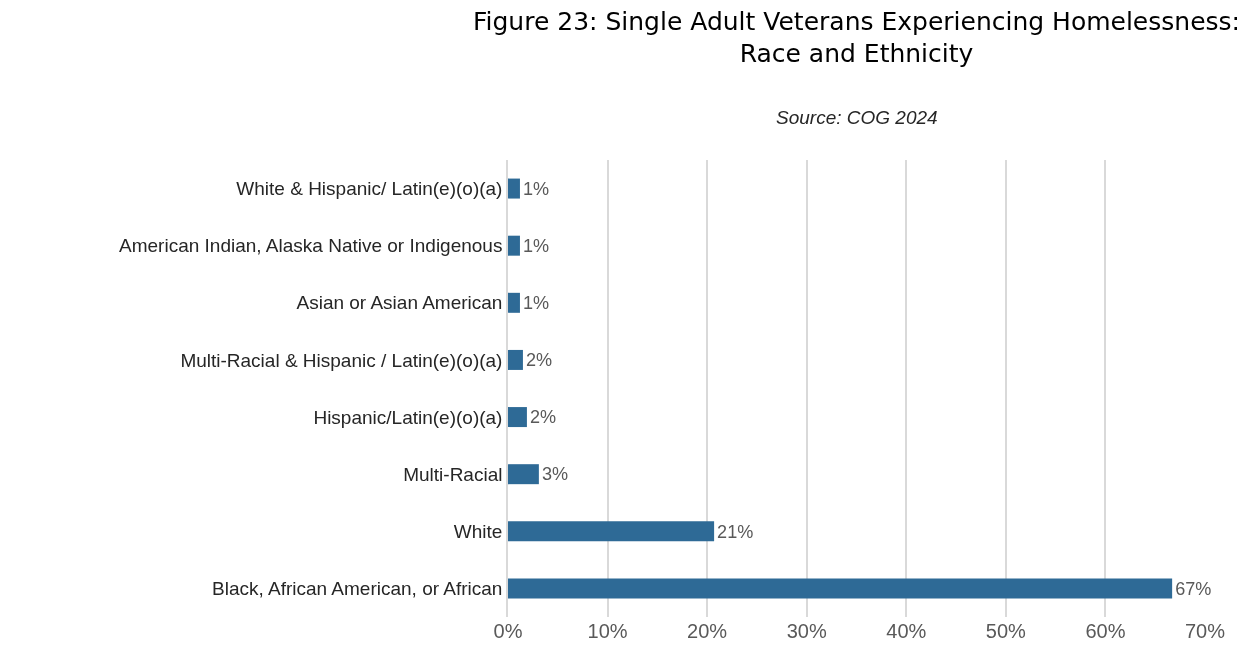  What do you see at coordinates (408, 417) in the screenshot?
I see `y-tick-label: Hispanic/Latin(e)(o)(a)` at bounding box center [408, 417].